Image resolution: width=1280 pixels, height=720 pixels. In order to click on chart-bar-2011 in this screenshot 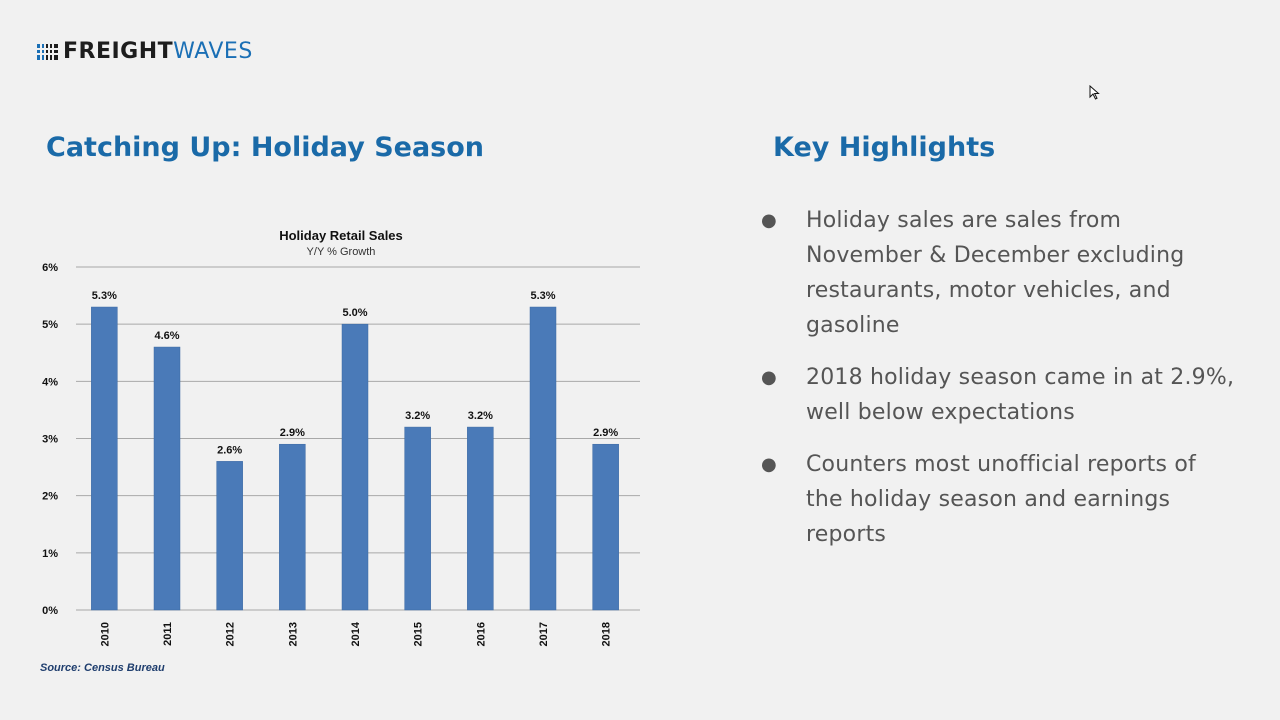, I will do `click(167, 478)`.